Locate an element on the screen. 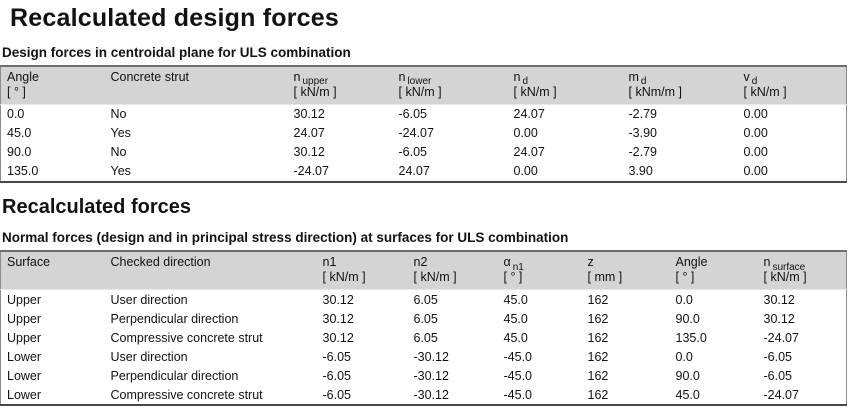  column-unit: [ ° ] is located at coordinates (685, 277).